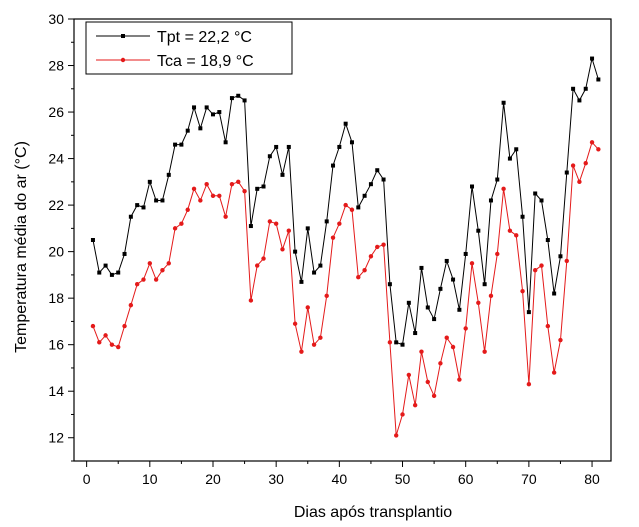  I want to click on x-tick-label: 70, so click(529, 479).